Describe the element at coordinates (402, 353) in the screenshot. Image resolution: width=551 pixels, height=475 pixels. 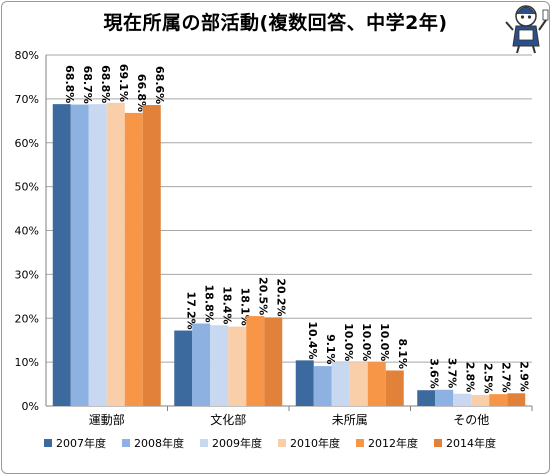
I see `data-label: 8.1%` at that location.